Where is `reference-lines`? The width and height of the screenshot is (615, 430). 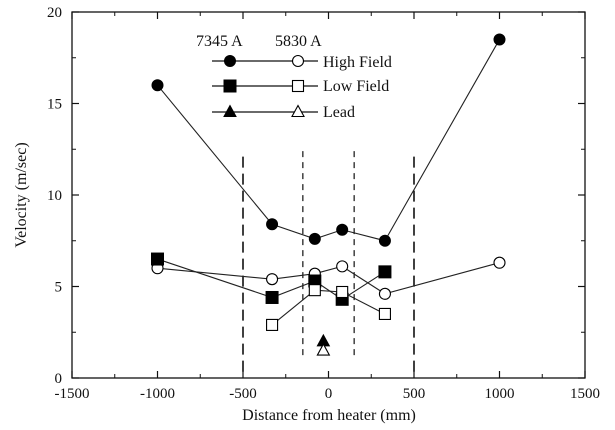 reference-lines is located at coordinates (328, 264).